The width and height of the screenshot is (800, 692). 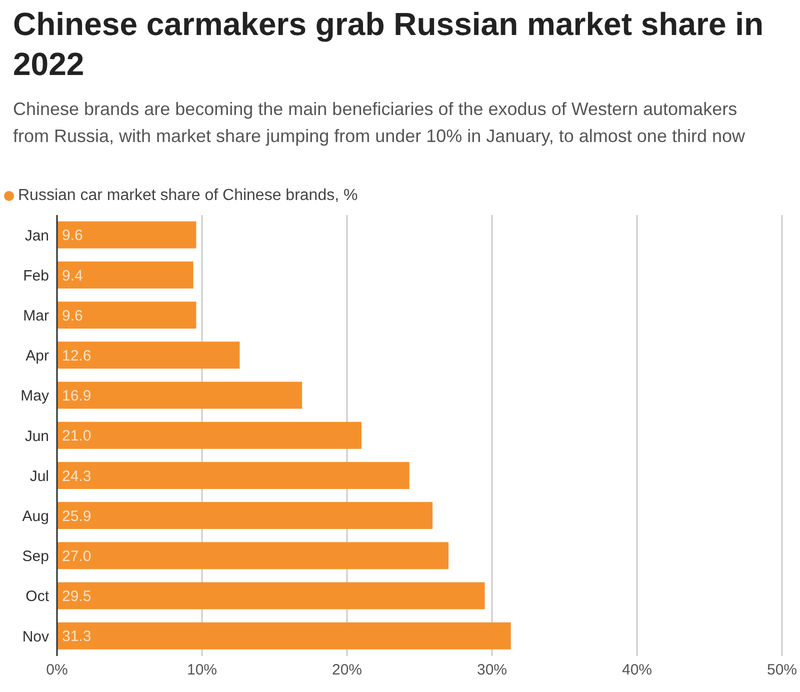 I want to click on legend-label: Russian car market share of Chinese brands, %, so click(x=188, y=195).